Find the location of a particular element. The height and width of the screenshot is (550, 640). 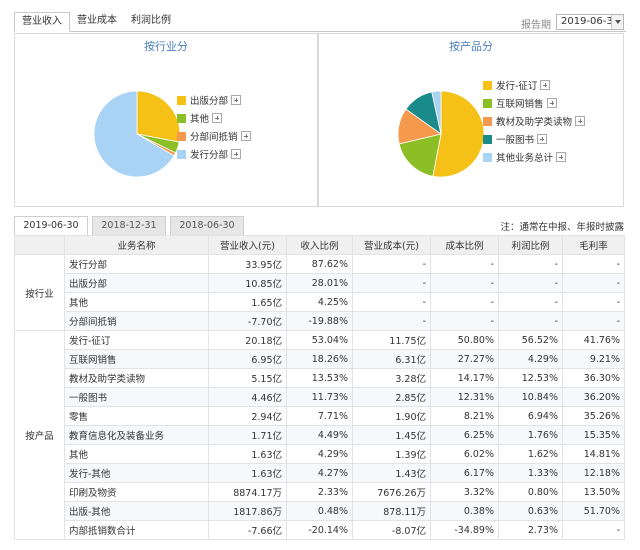

legend-label: 分部间抵销 is located at coordinates (214, 137).